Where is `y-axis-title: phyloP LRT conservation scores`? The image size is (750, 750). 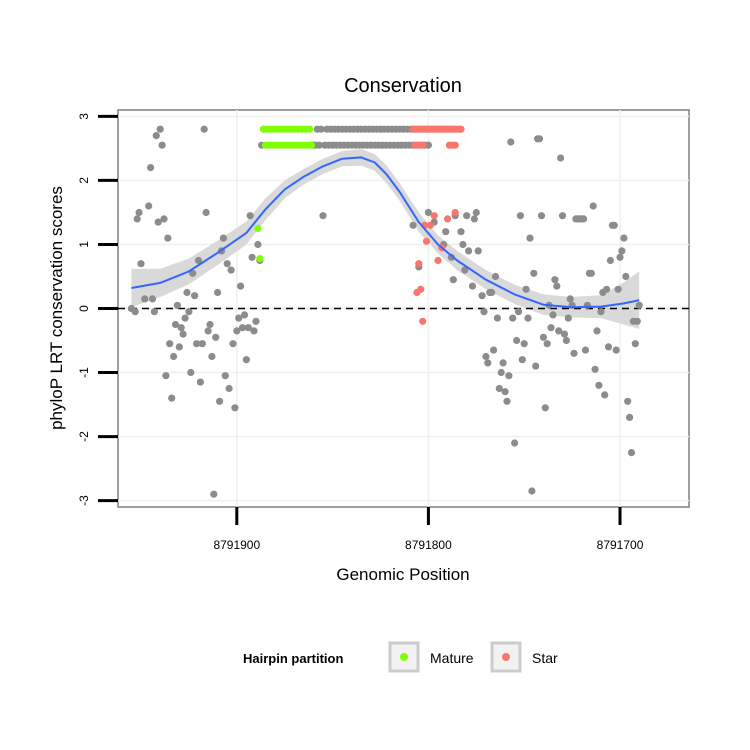 y-axis-title: phyloP LRT conservation scores is located at coordinates (56, 308).